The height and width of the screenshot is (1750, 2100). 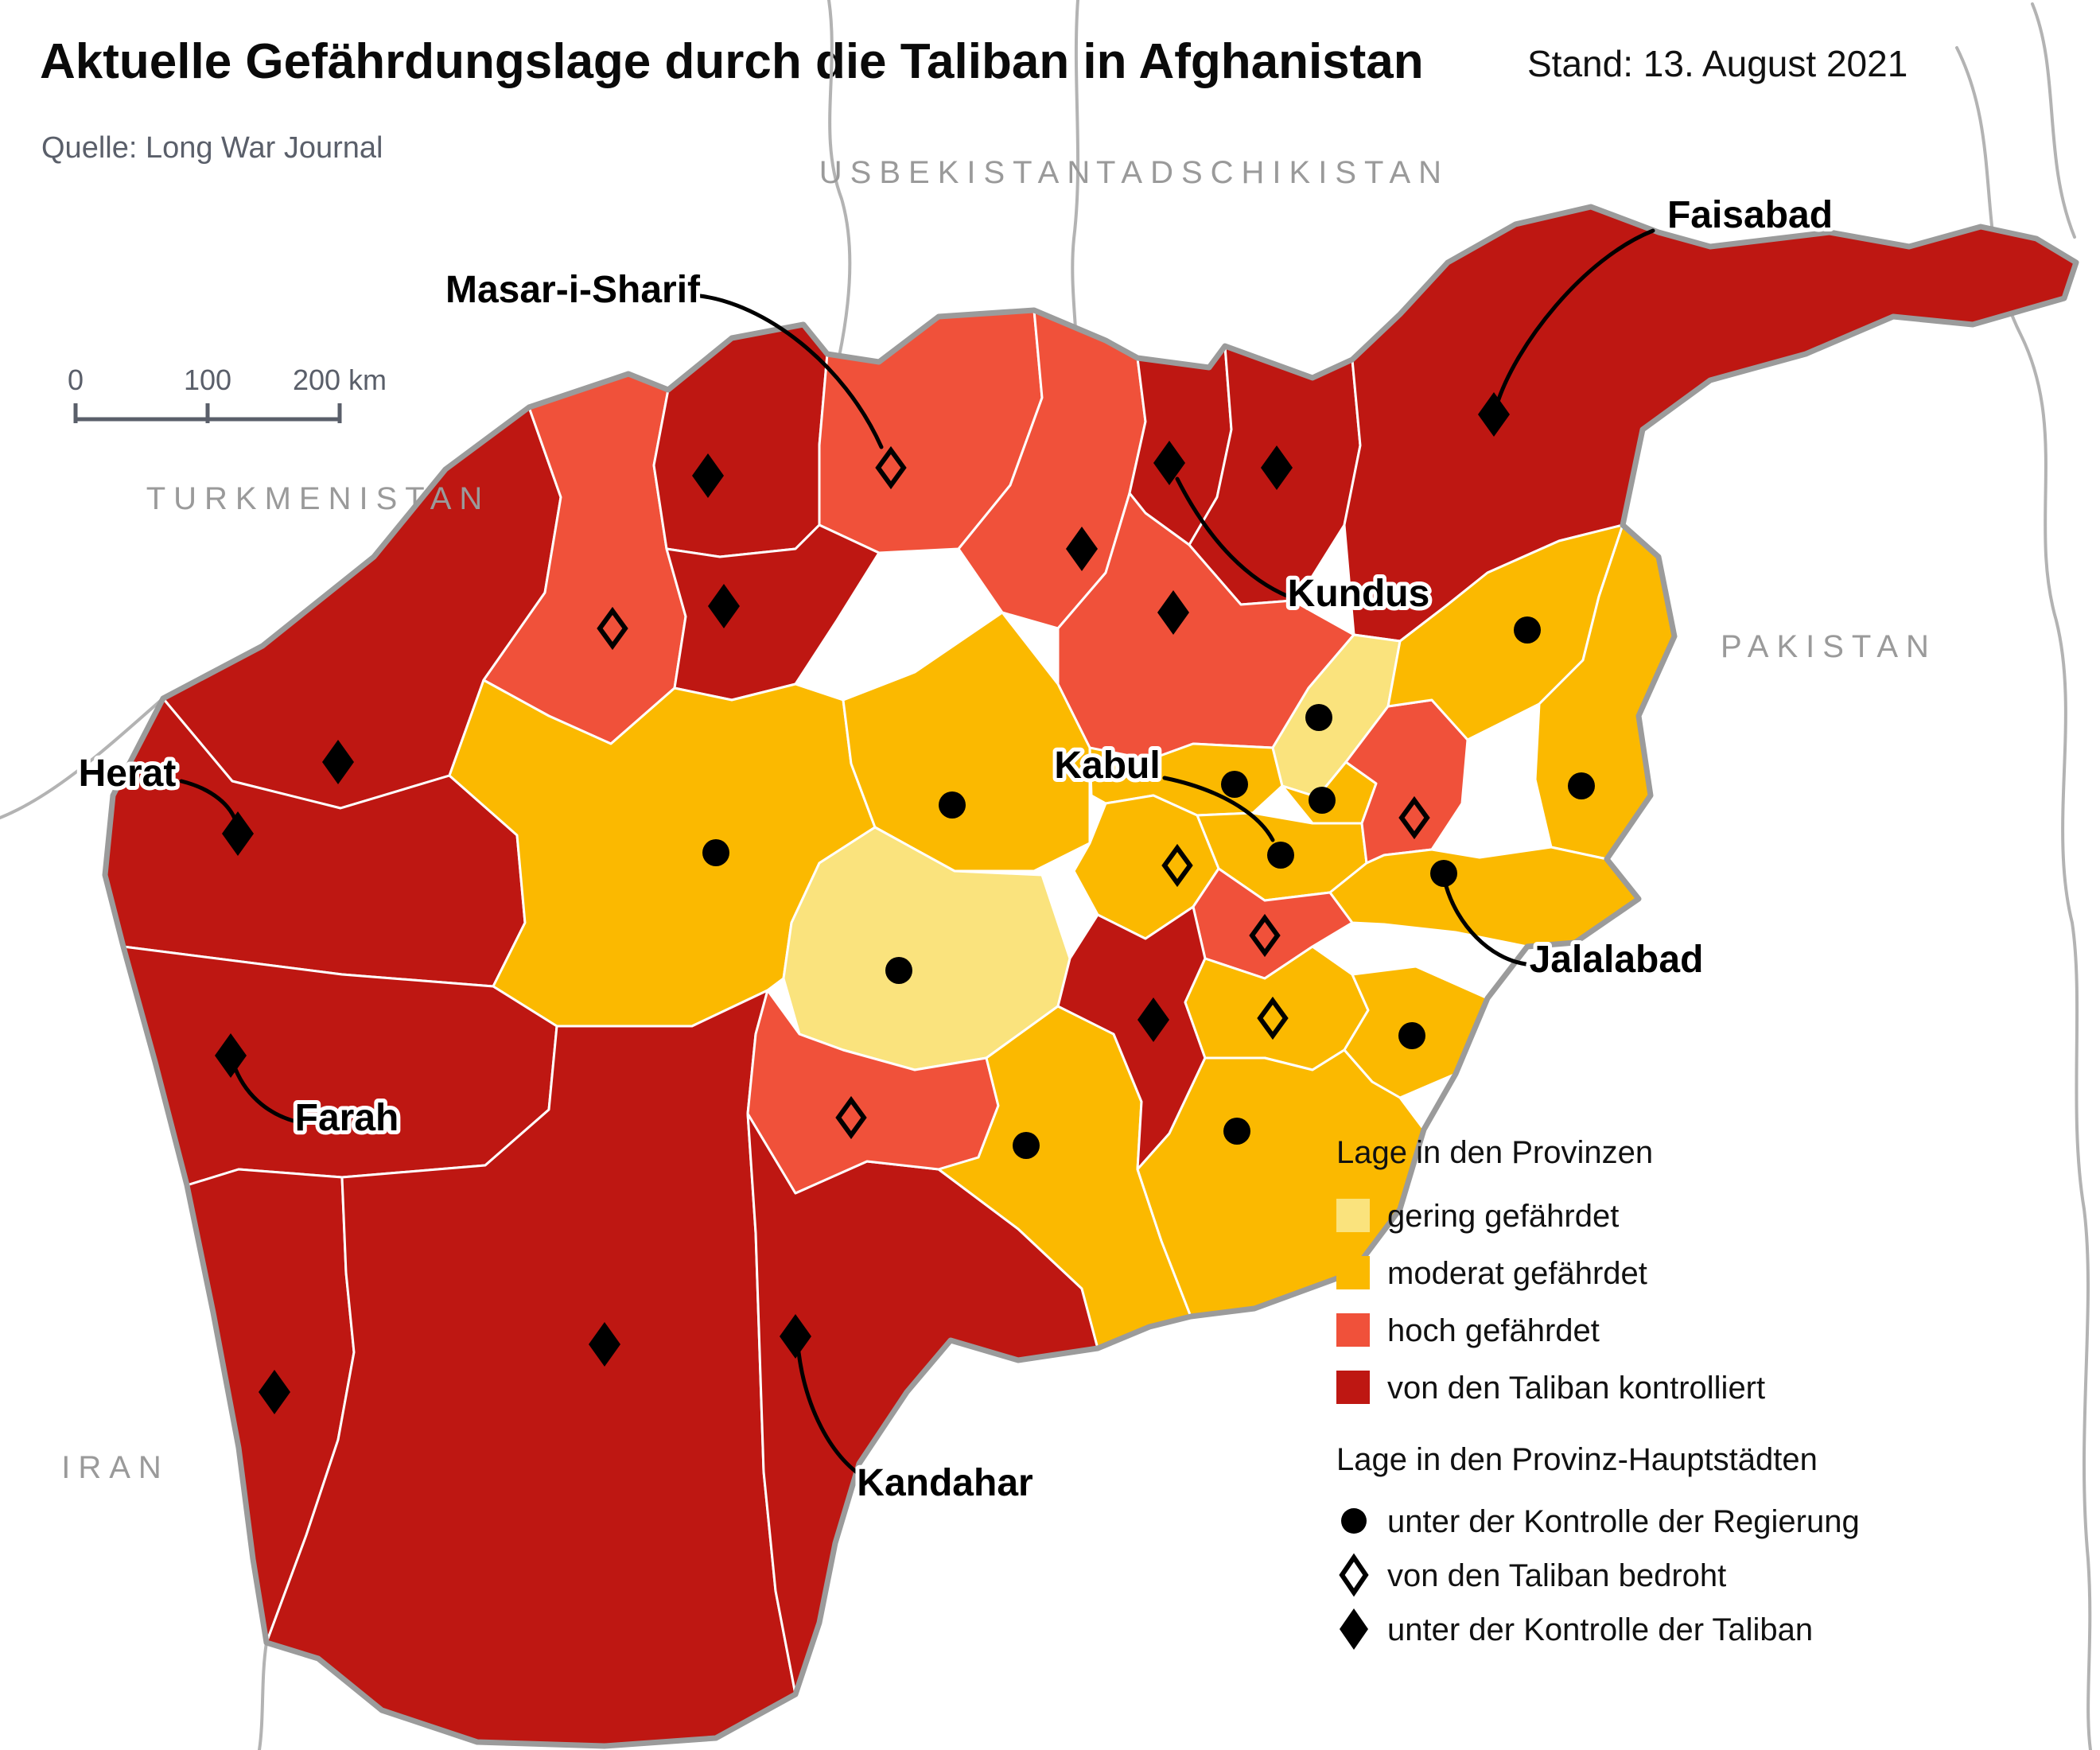 I want to click on country-label: USBEKISTAN, so click(x=958, y=172).